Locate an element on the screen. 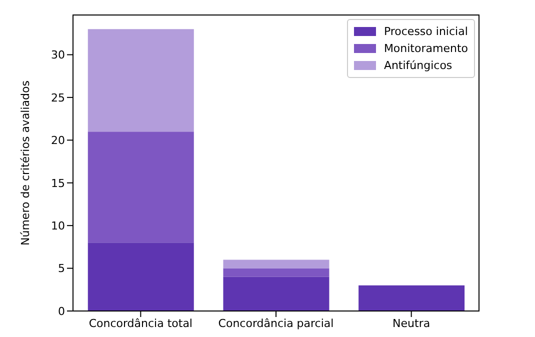 The width and height of the screenshot is (535, 337). legend-label: Monitoramento is located at coordinates (426, 49).